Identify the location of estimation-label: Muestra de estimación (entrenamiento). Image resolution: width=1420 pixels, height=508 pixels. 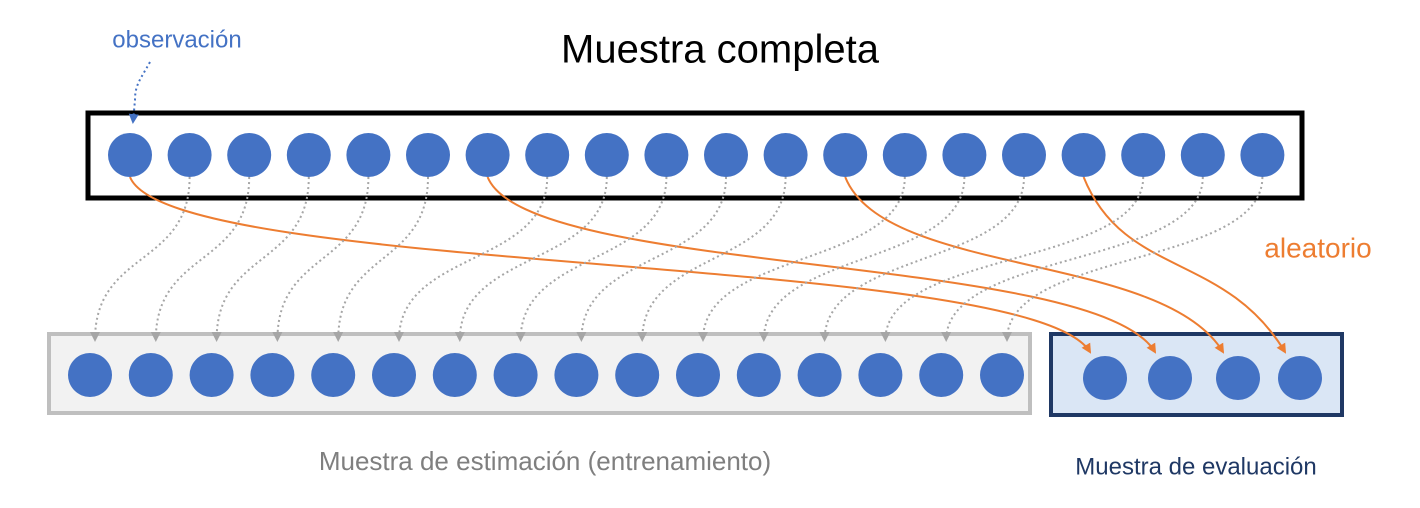
(545, 461).